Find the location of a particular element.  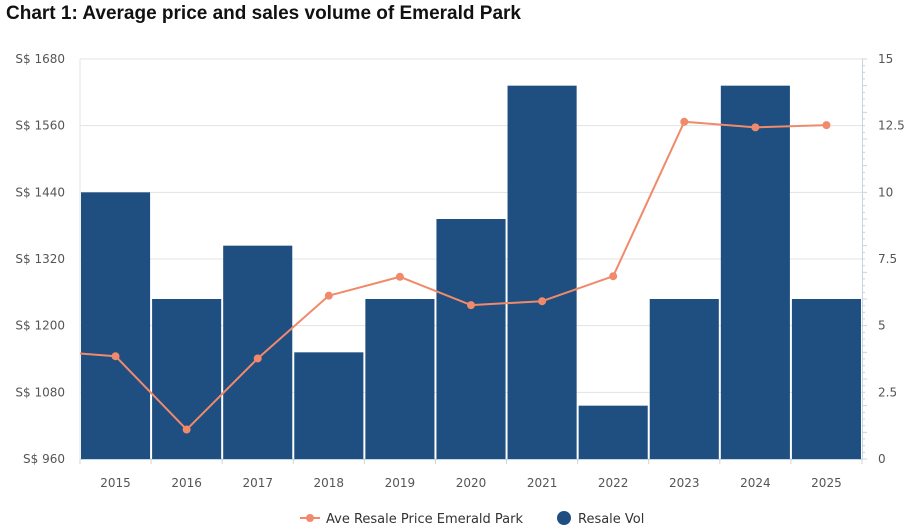

x-axis-tick-label: 2018 is located at coordinates (329, 483).